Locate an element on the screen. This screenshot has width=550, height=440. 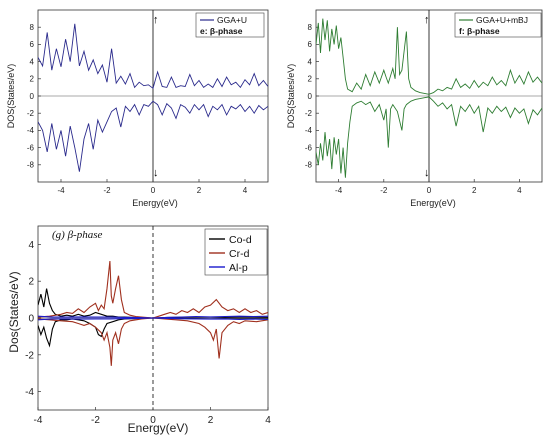
panel-e-series-gga-u-spin-up is located at coordinates (153, 56).